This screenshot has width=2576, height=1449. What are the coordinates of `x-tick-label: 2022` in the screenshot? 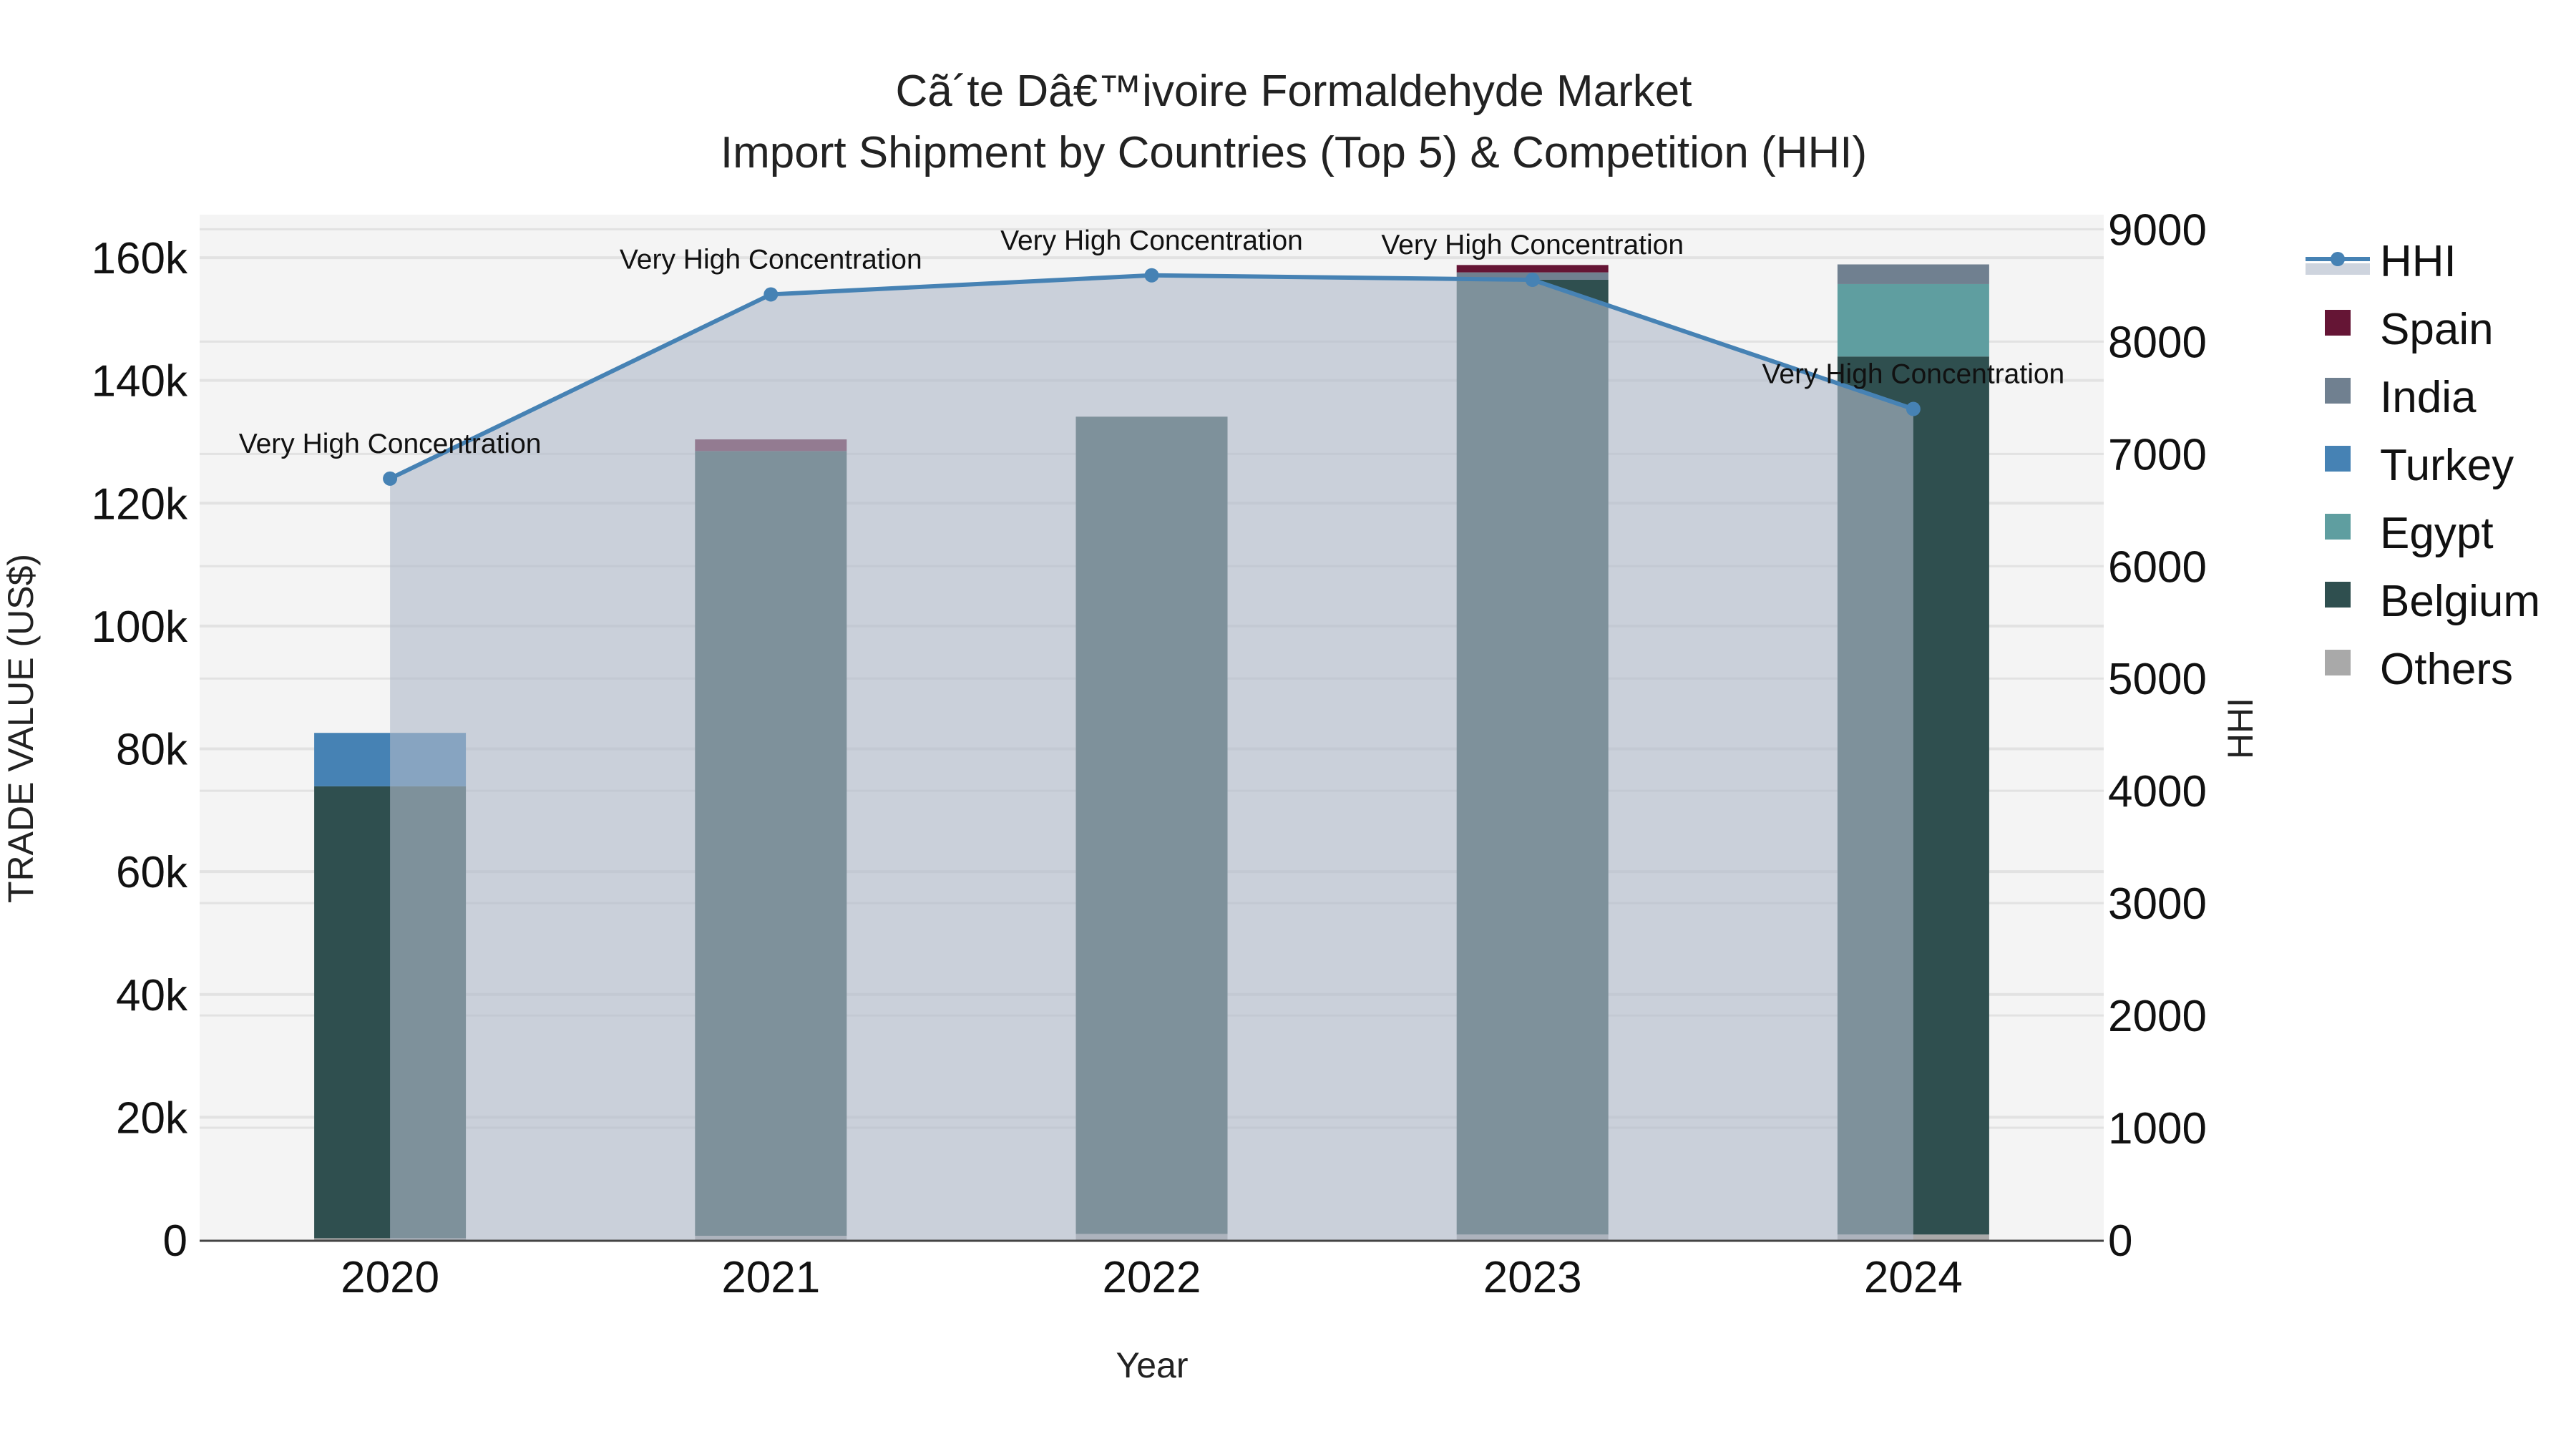 It's located at (1152, 1277).